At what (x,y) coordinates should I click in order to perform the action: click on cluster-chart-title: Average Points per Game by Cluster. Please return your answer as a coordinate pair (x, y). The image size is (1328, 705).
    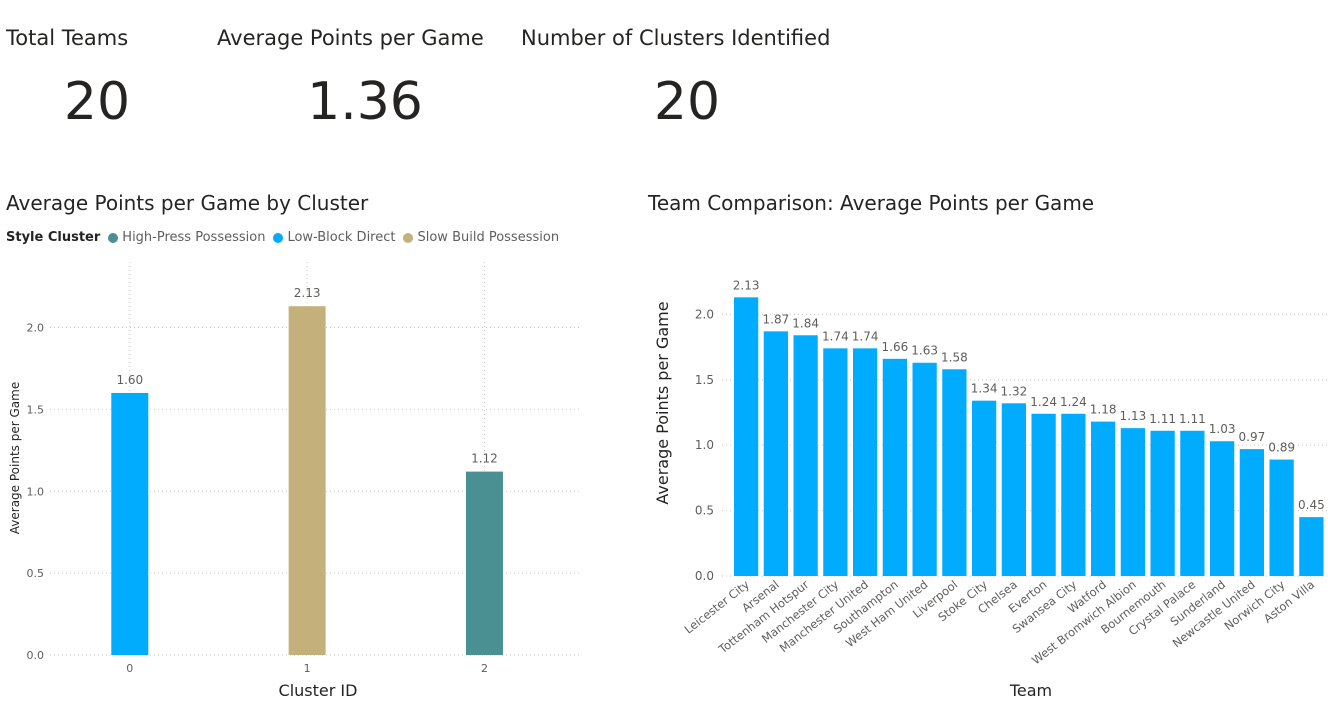
    Looking at the image, I should click on (187, 203).